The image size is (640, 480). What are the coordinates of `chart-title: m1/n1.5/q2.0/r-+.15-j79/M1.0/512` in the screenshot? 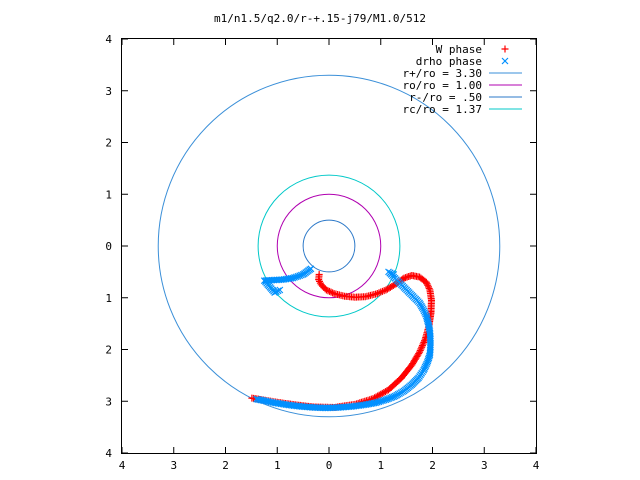 It's located at (320, 18).